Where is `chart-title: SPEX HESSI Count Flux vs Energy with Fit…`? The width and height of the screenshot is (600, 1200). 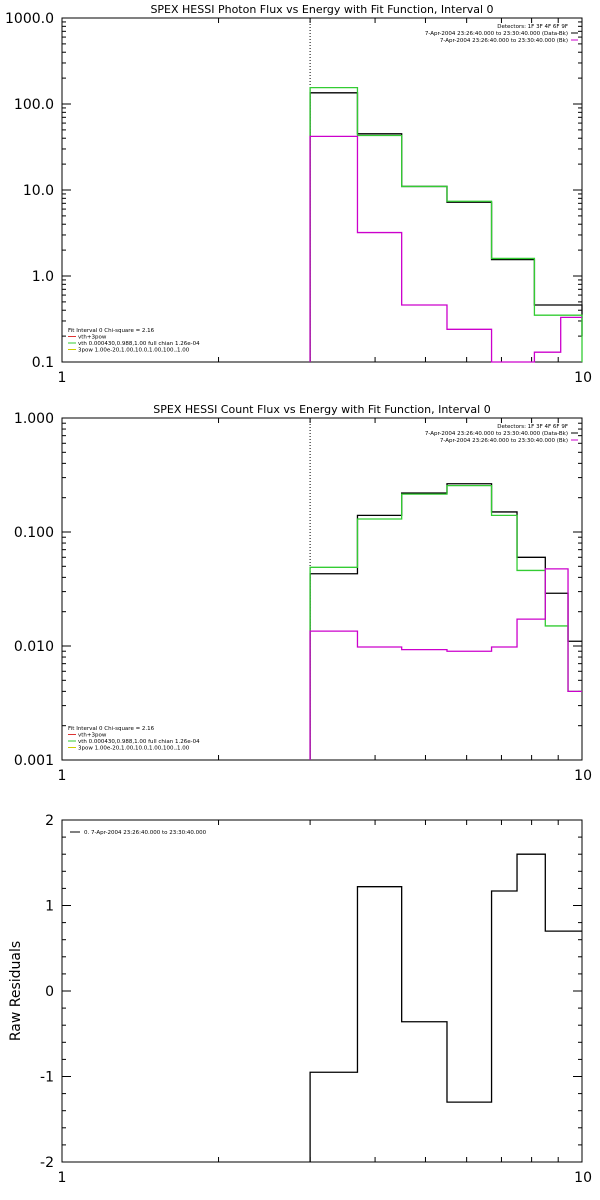 chart-title: SPEX HESSI Count Flux vs Energy with Fit… is located at coordinates (321, 409).